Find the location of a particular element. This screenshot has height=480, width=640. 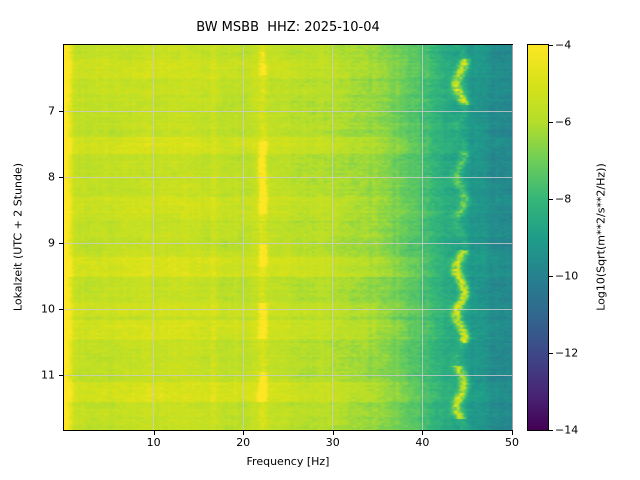

x-axis-label: Frequency [Hz] is located at coordinates (288, 461).